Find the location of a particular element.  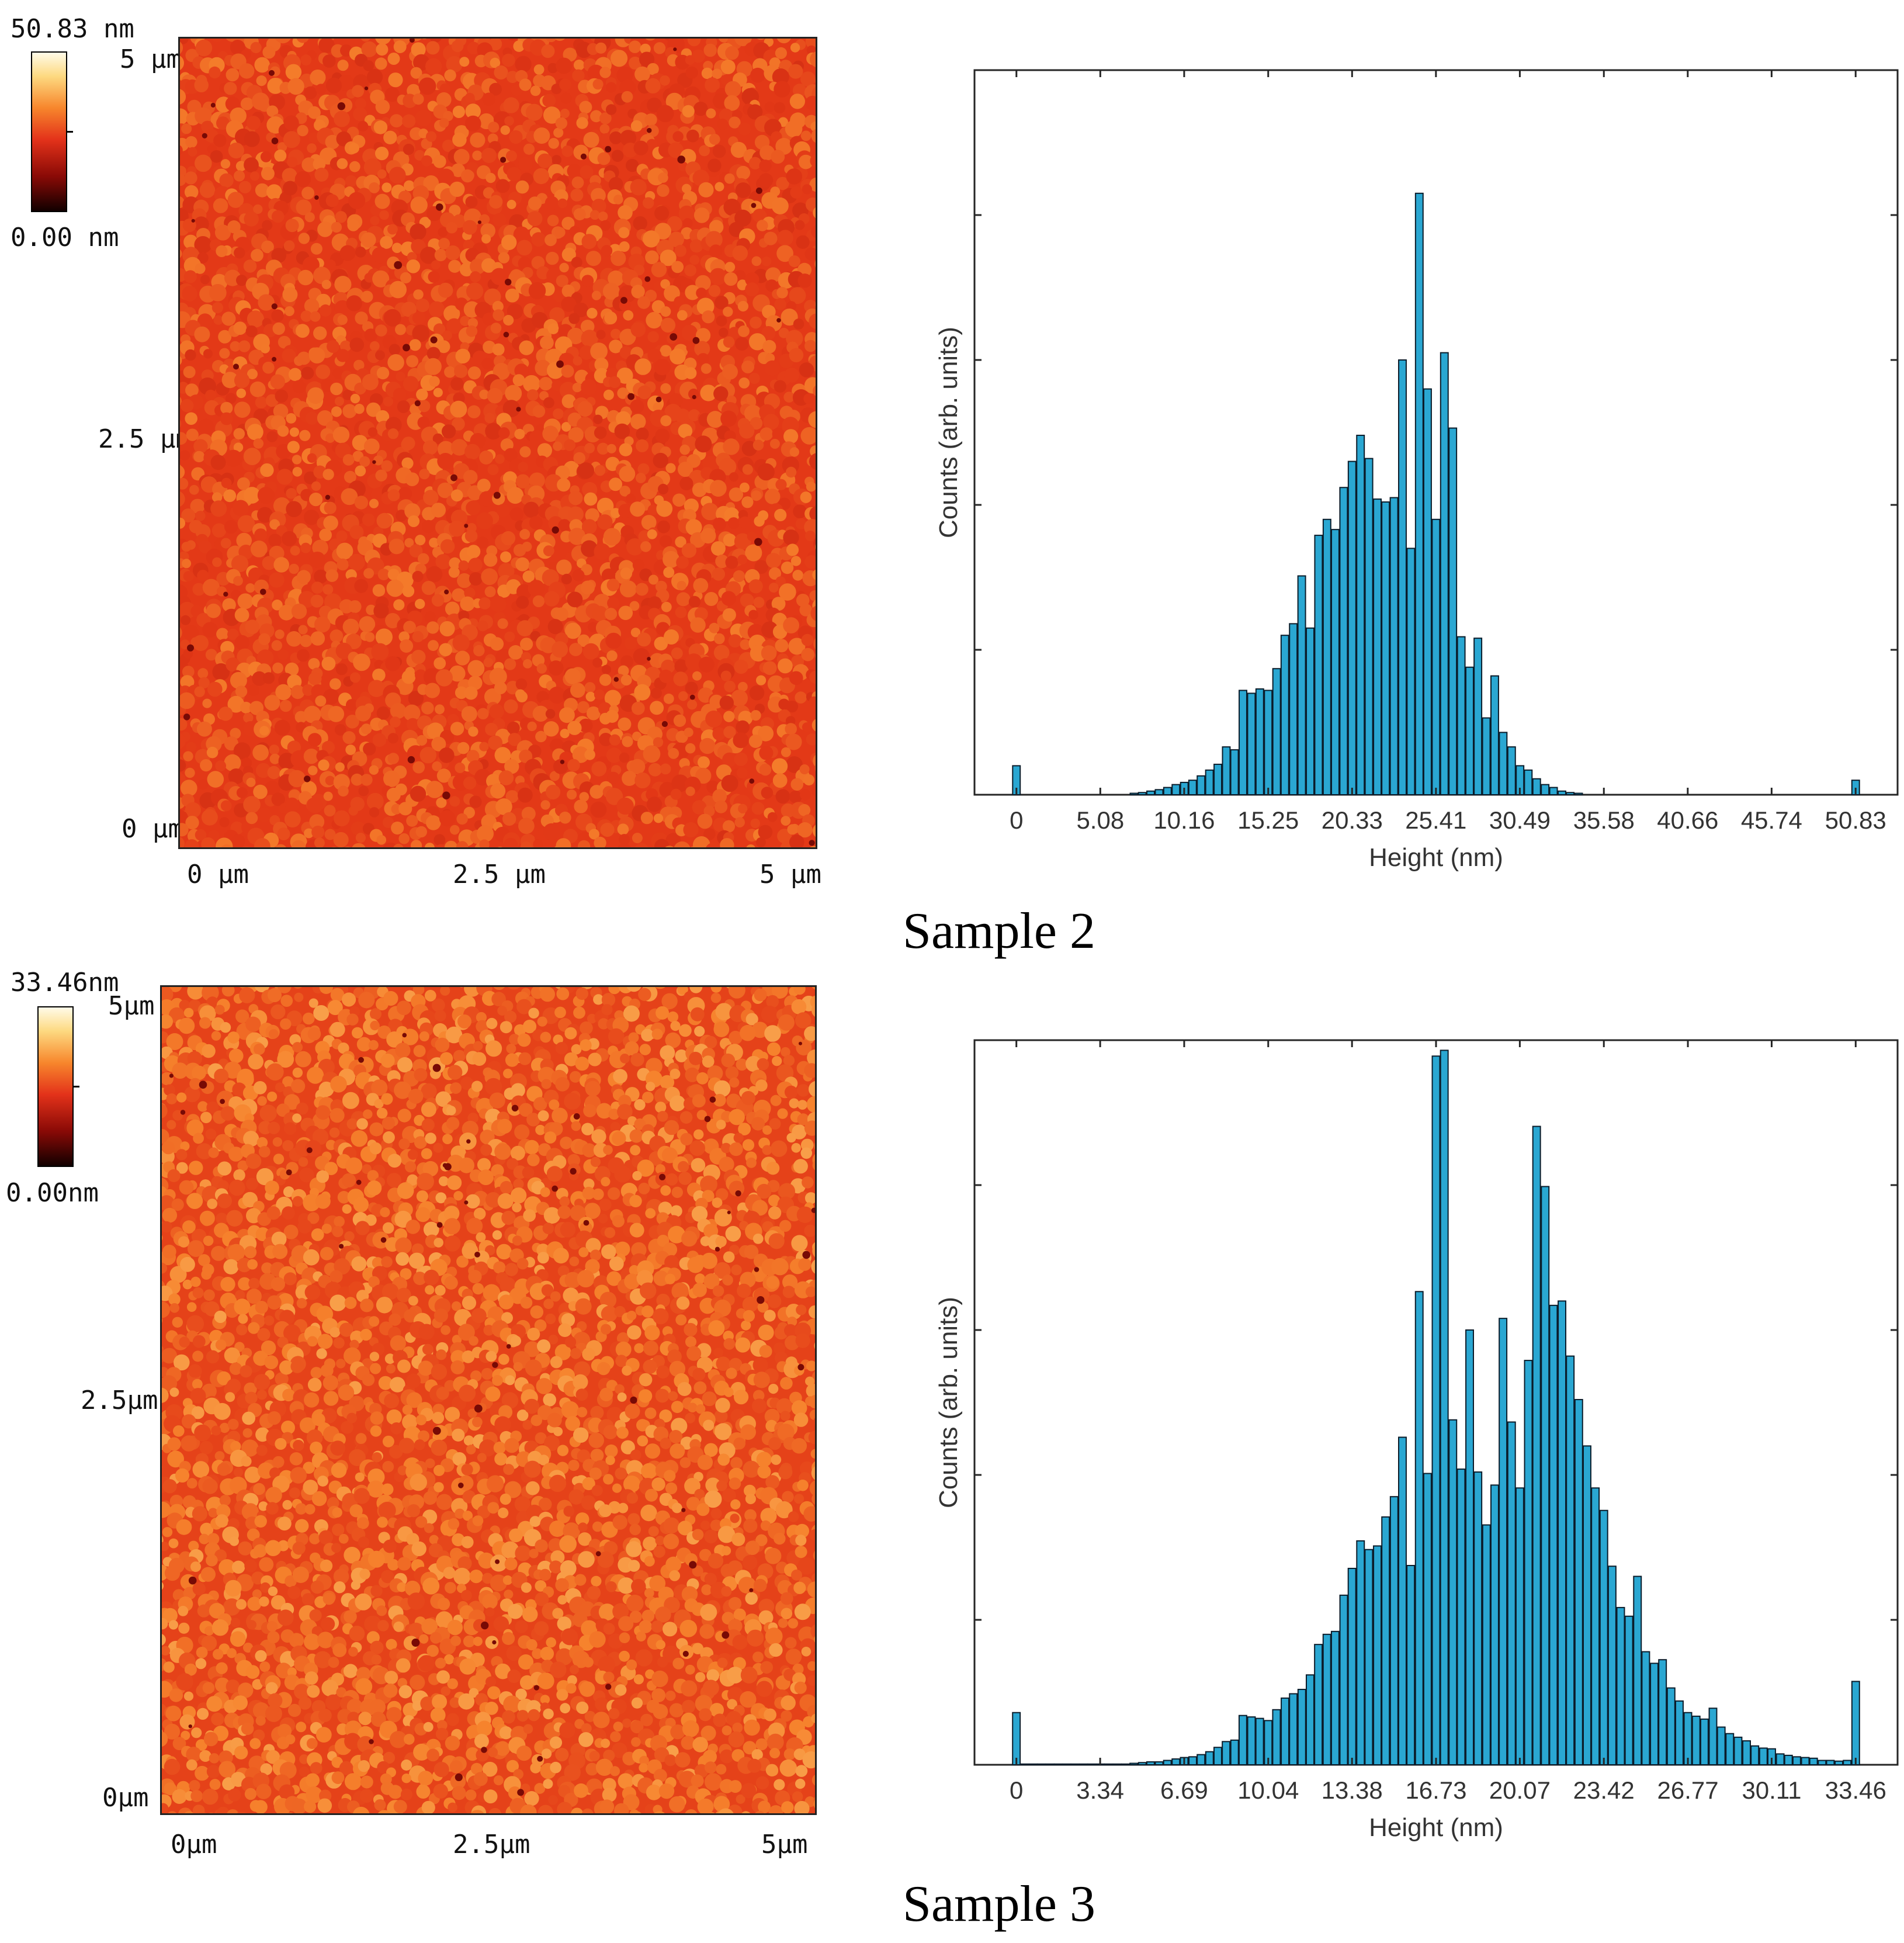

afm-y-tick-mid: 2.5µm is located at coordinates (119, 1401).